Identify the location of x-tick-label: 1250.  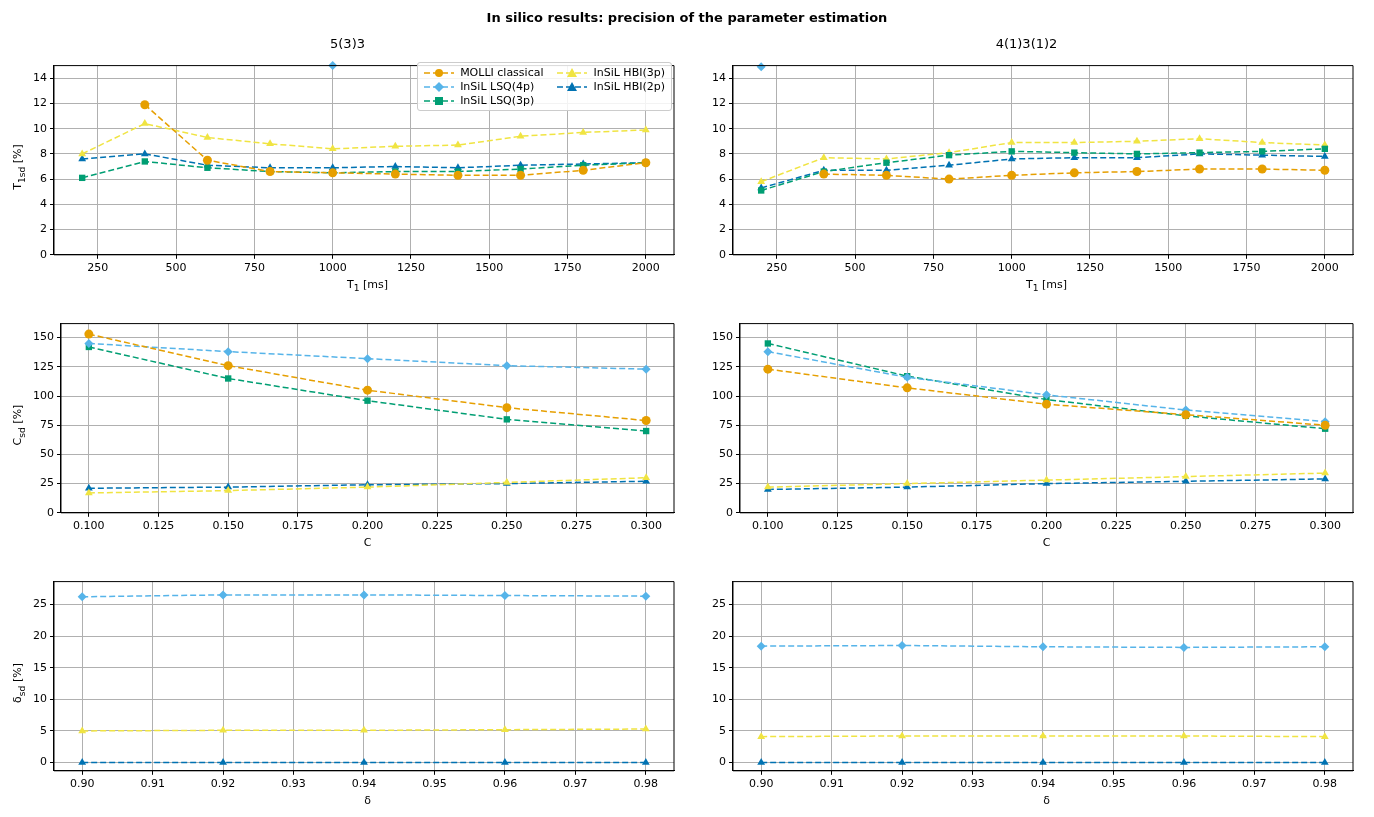
(1089, 268).